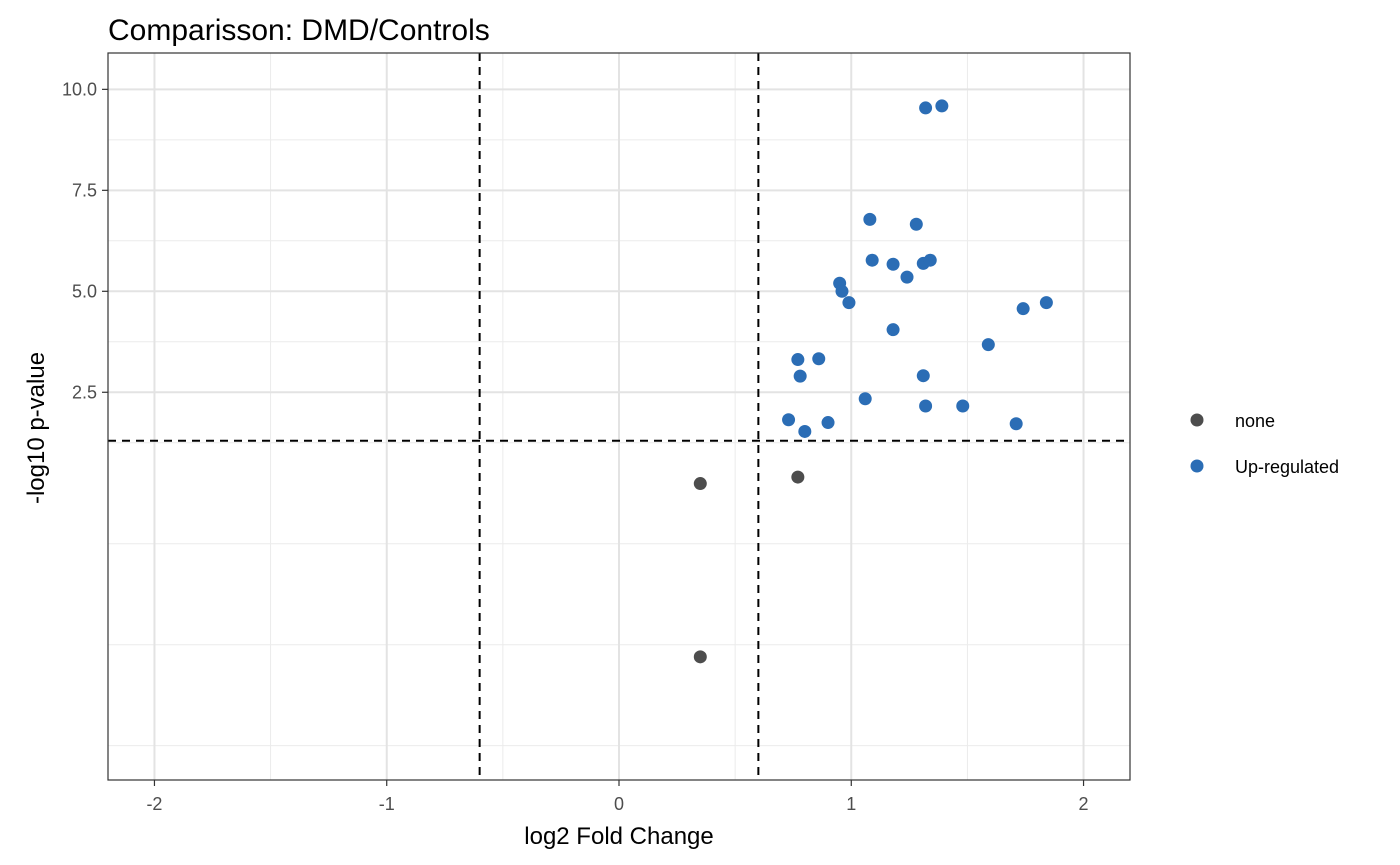 This screenshot has height=865, width=1400. What do you see at coordinates (79, 89) in the screenshot?
I see `y-tick-label: 10.0` at bounding box center [79, 89].